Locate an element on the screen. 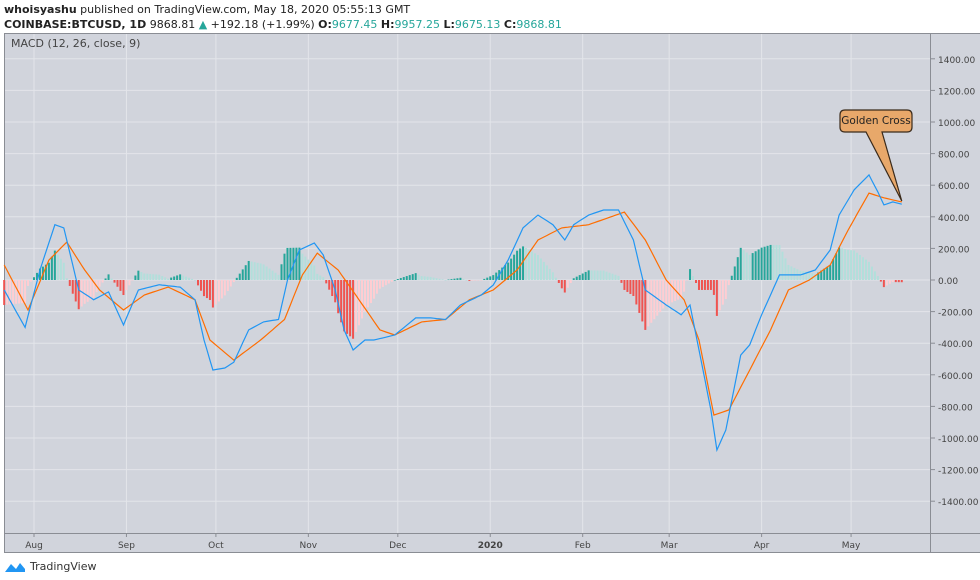 The height and width of the screenshot is (580, 980). y-tick-label: -1200.00 is located at coordinates (958, 472).